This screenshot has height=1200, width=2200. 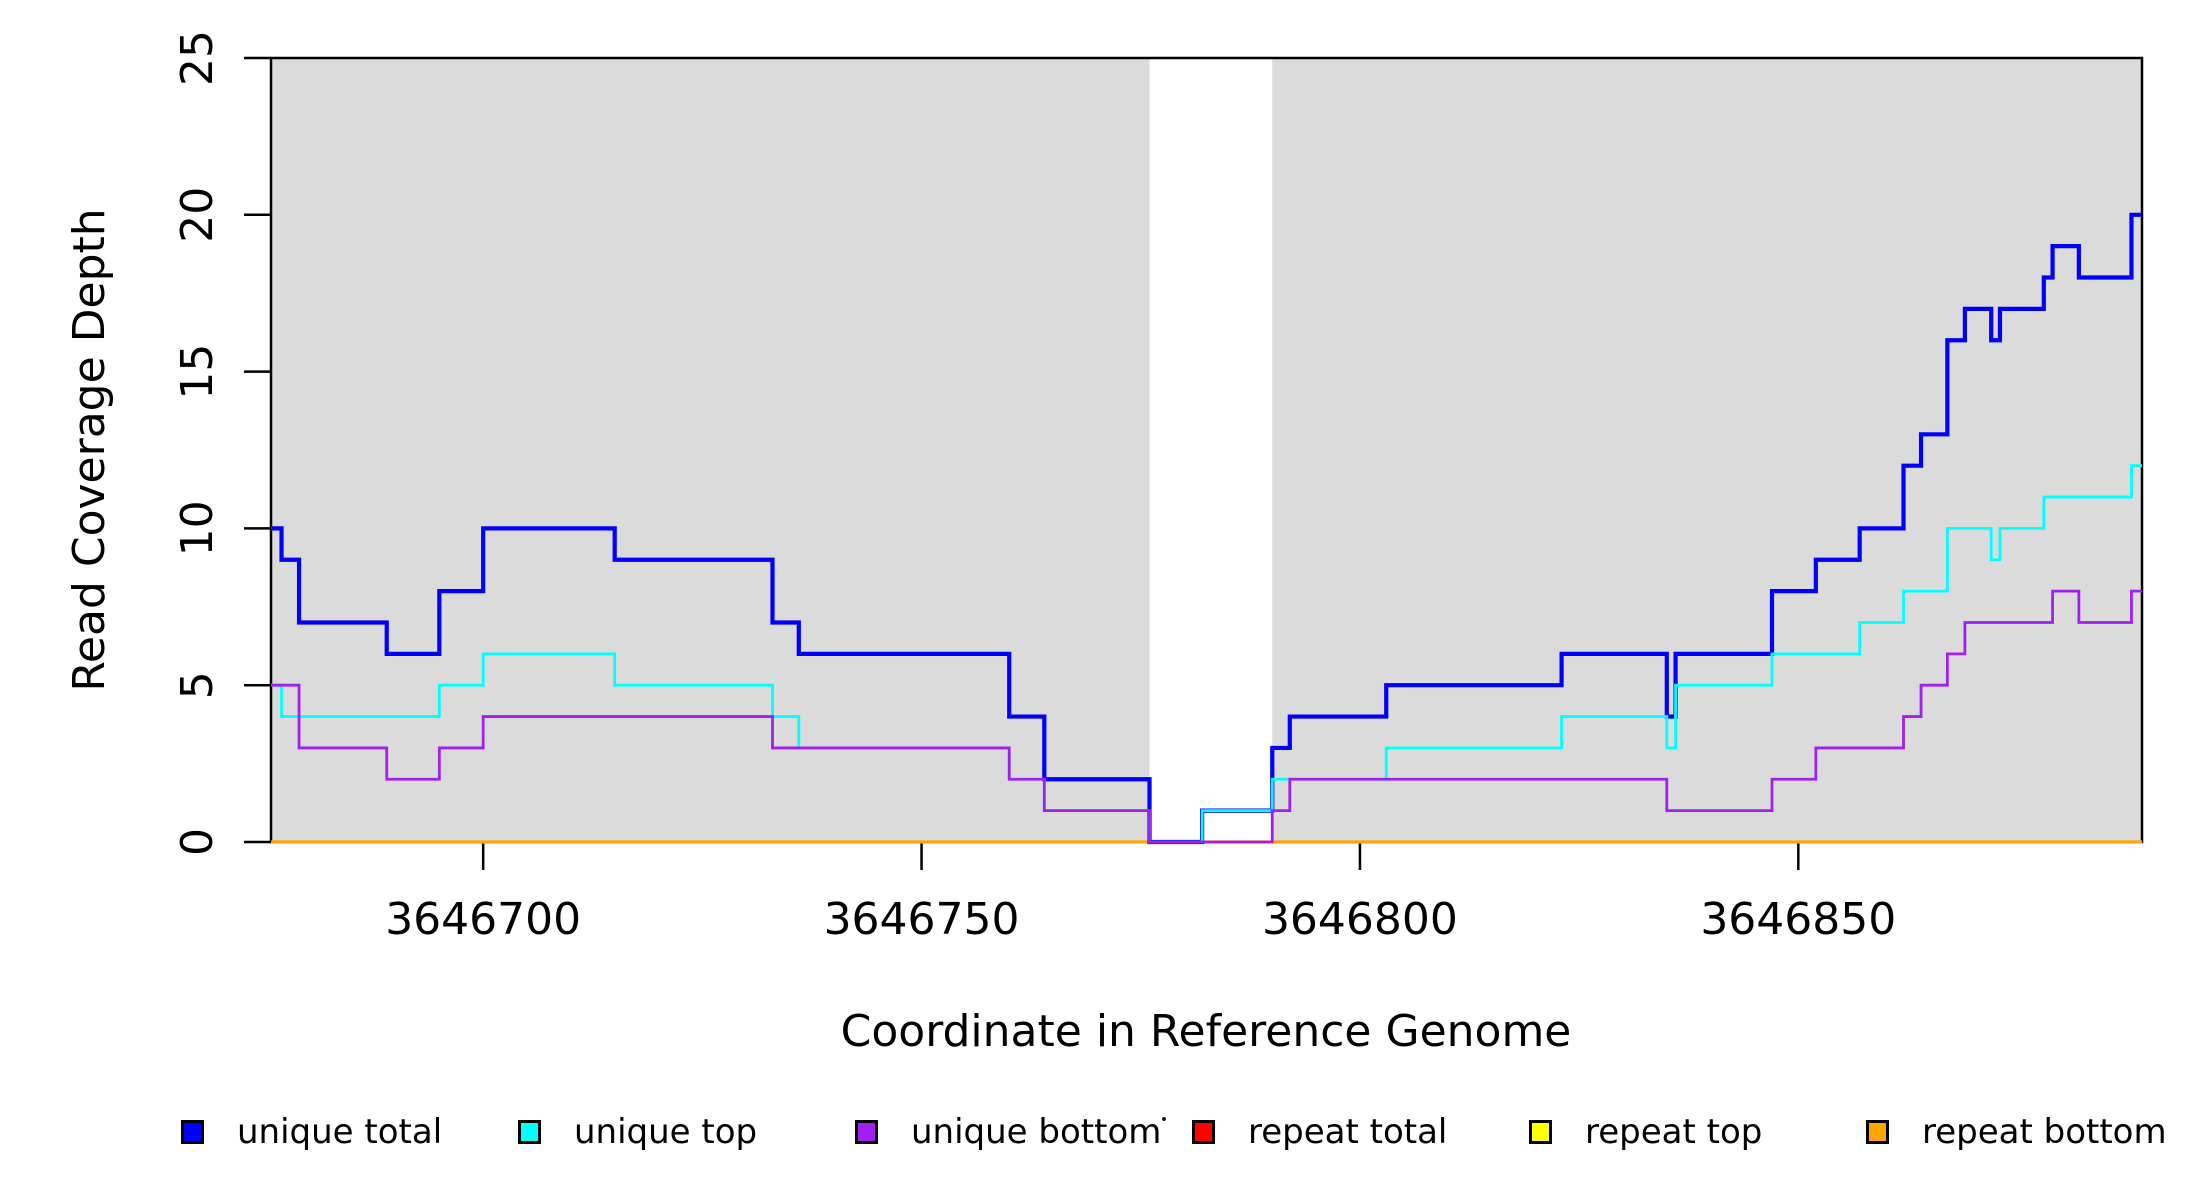 I want to click on y-tick-label: 5, so click(x=197, y=685).